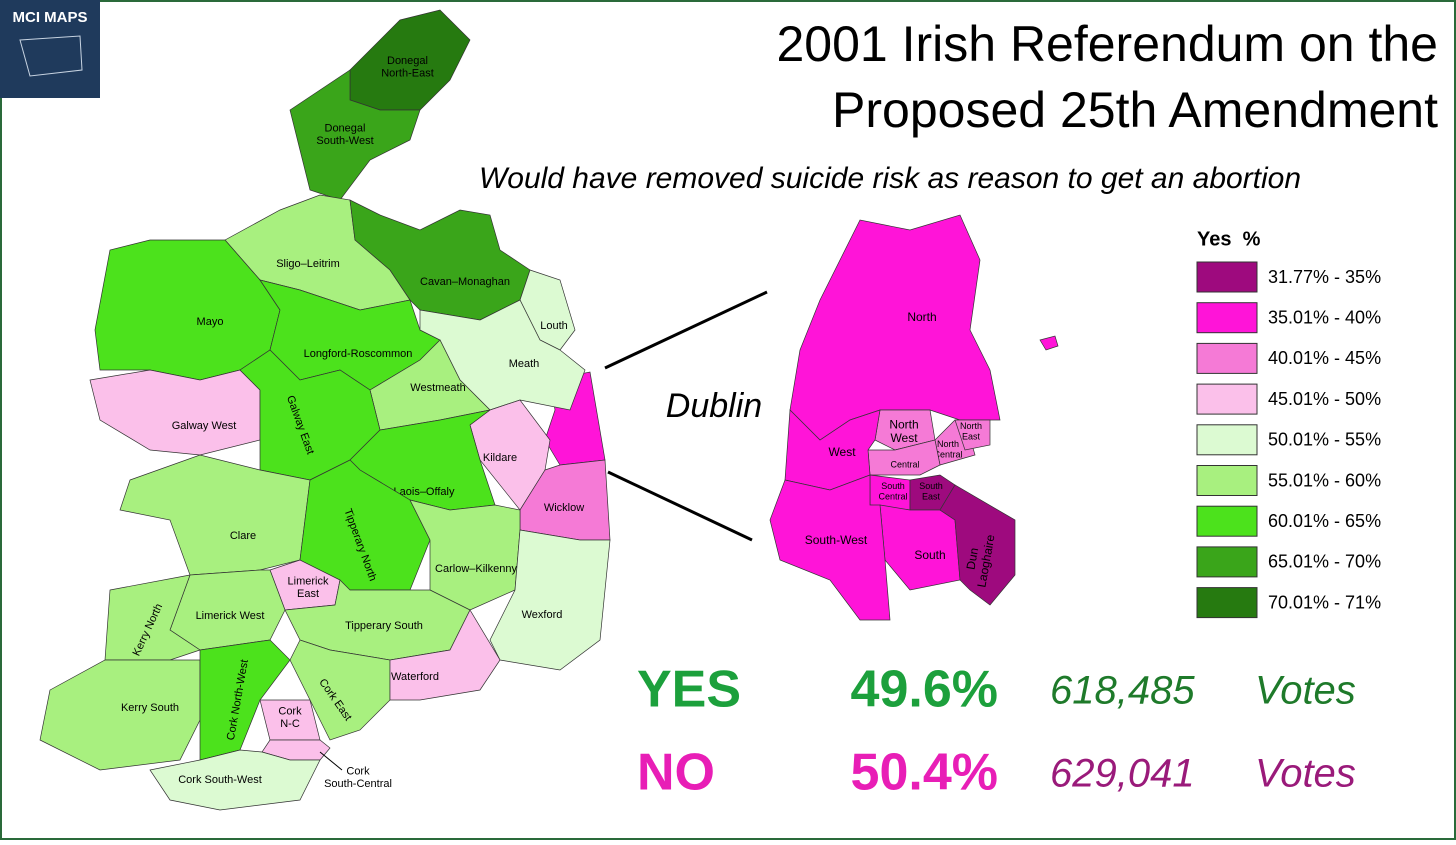 This screenshot has height=845, width=1456. Describe the element at coordinates (1122, 774) in the screenshot. I see `result-votes: 629,041` at that location.